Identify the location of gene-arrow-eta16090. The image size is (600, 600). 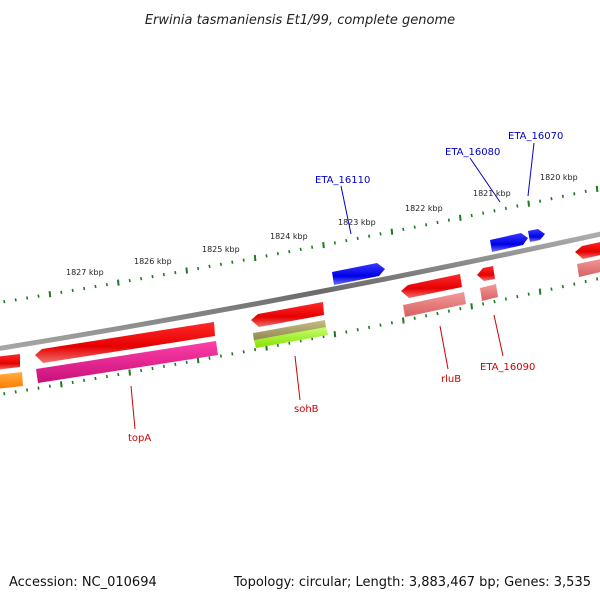
(486, 273).